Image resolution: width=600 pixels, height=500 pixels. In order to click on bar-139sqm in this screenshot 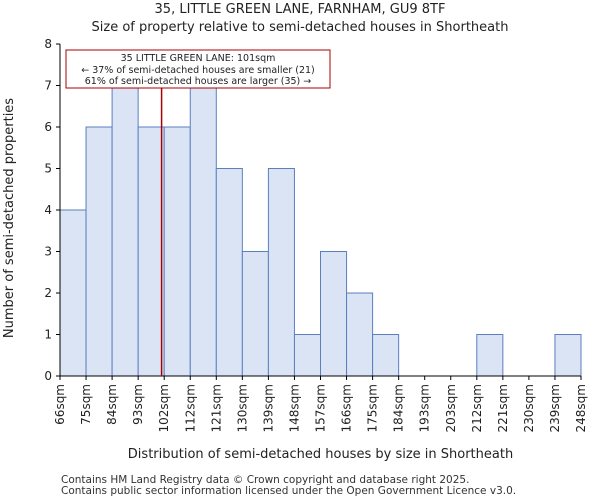, I will do `click(281, 272)`.